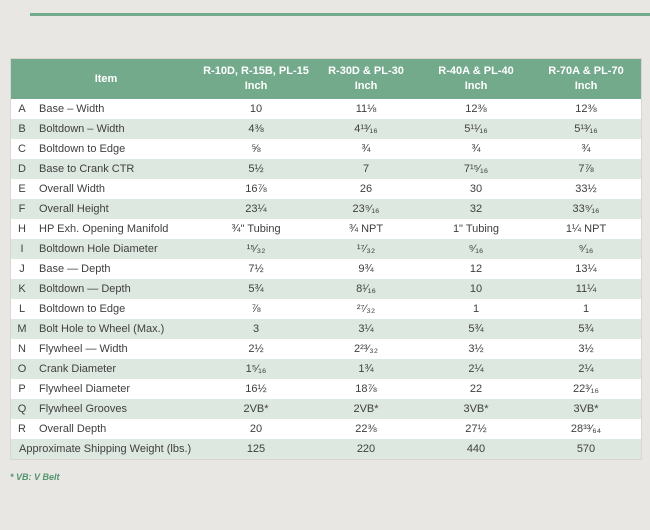  I want to click on row-value: 22, so click(476, 389).